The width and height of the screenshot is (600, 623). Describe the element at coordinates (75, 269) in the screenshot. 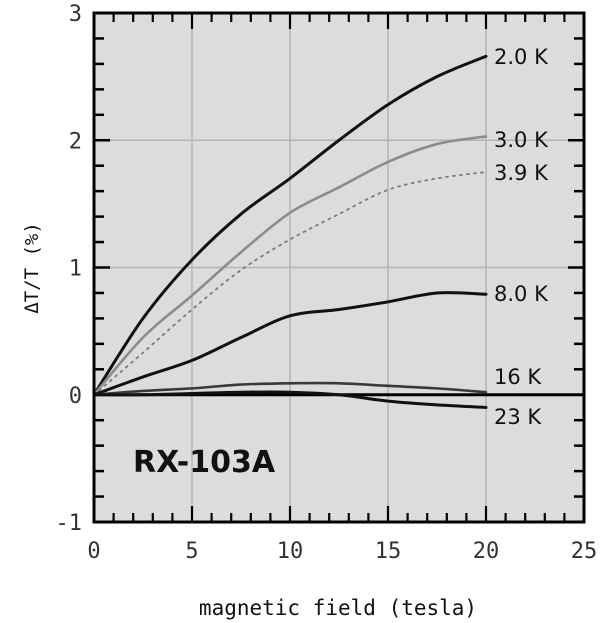

I see `y-tick-label: 1` at that location.